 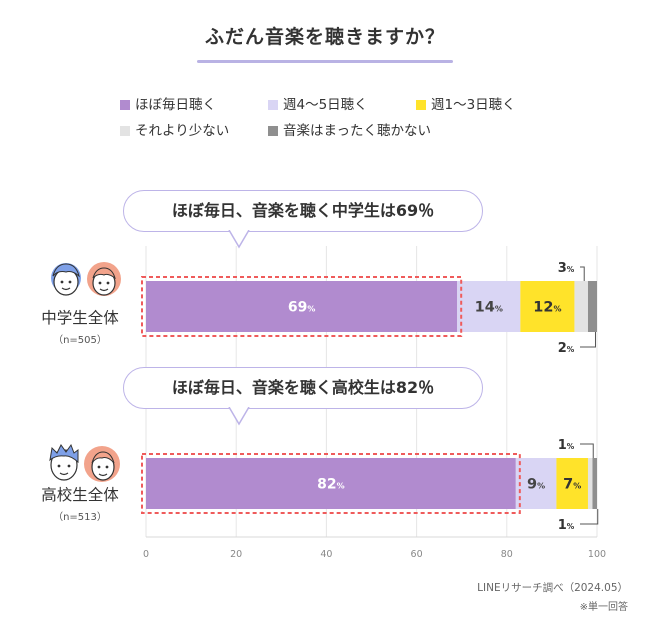 What do you see at coordinates (80, 517) in the screenshot?
I see `group-n-high-school: （n=513）` at bounding box center [80, 517].